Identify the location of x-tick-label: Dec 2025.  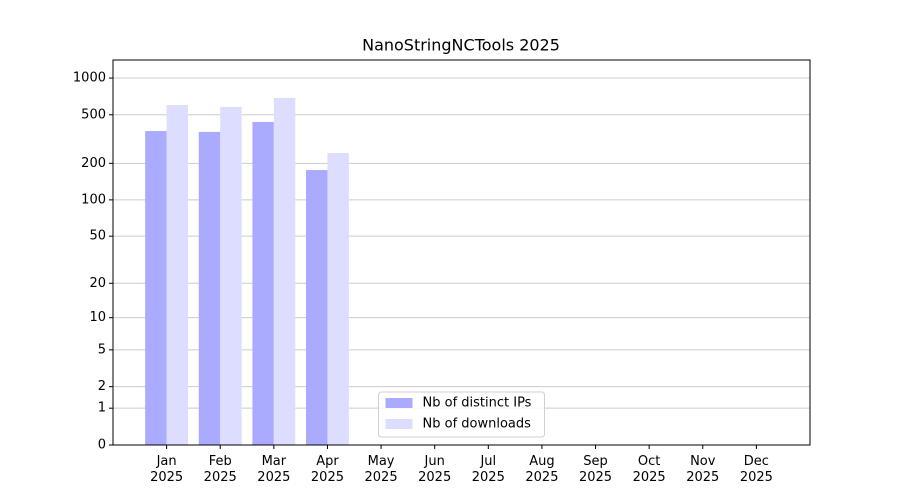
(756, 469).